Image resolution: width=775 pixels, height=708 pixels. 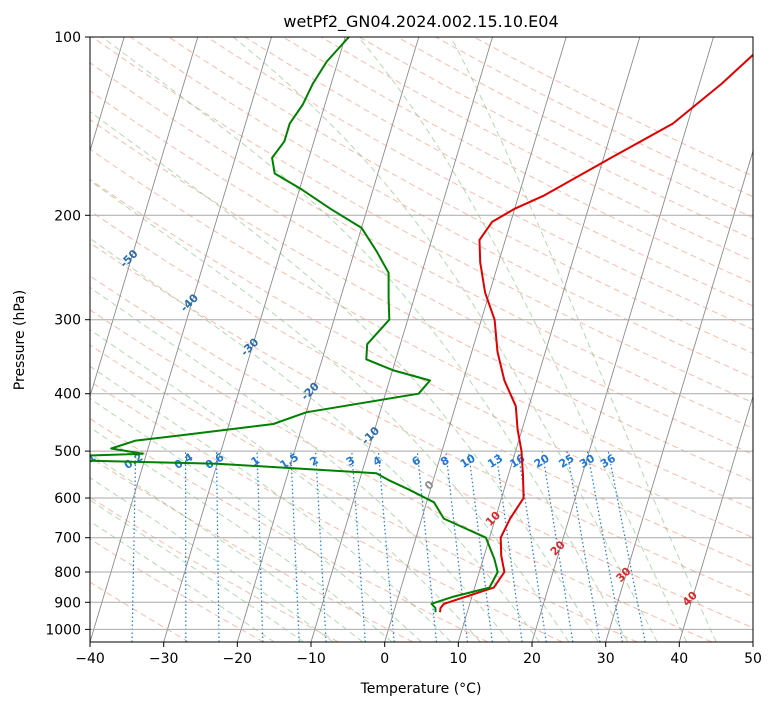 I want to click on x-tick-label: 0, so click(x=384, y=659).